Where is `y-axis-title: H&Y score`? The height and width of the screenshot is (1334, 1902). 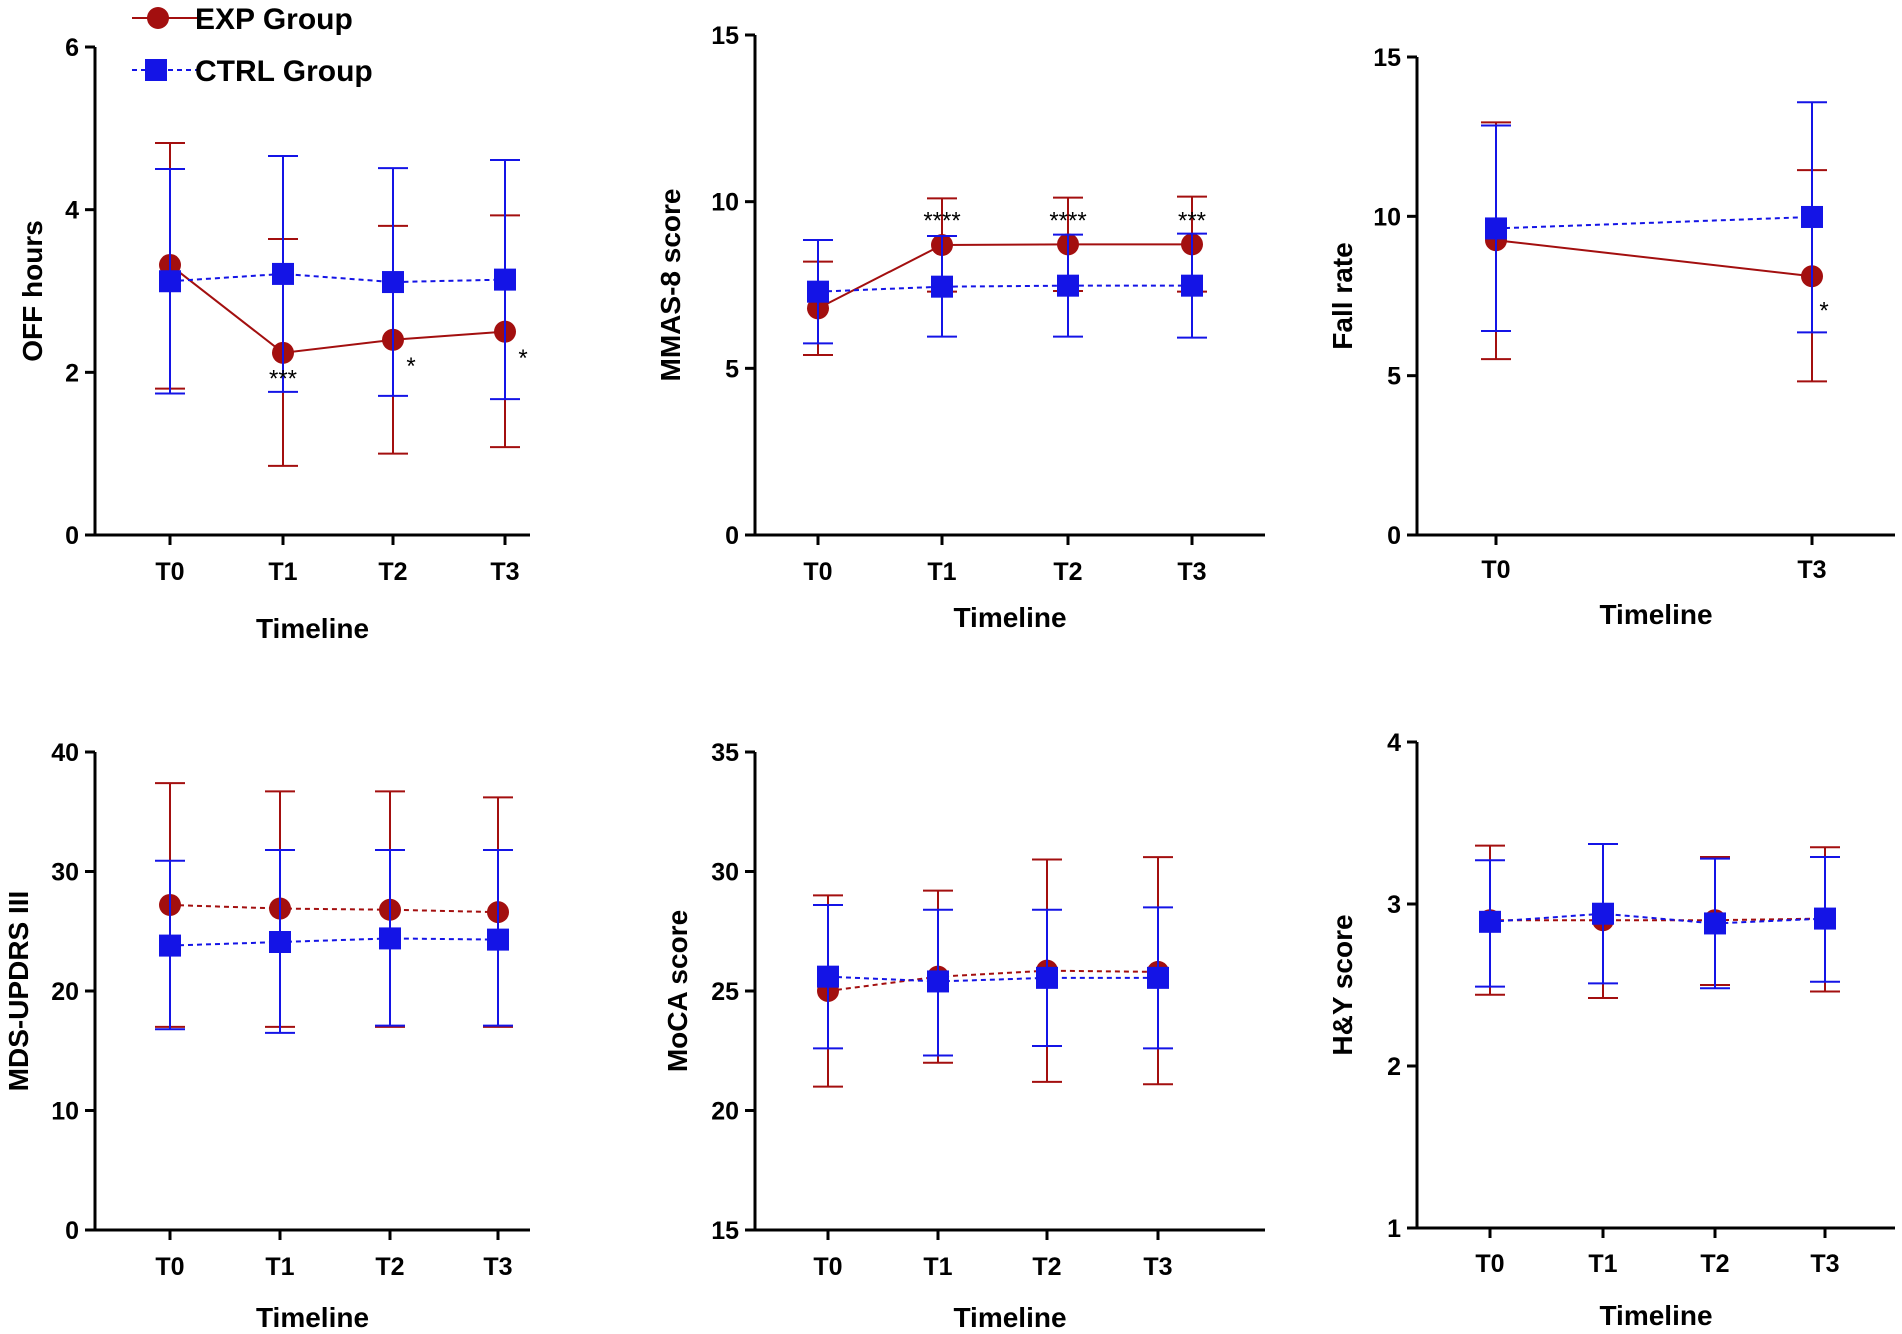 y-axis-title: H&Y score is located at coordinates (1342, 984).